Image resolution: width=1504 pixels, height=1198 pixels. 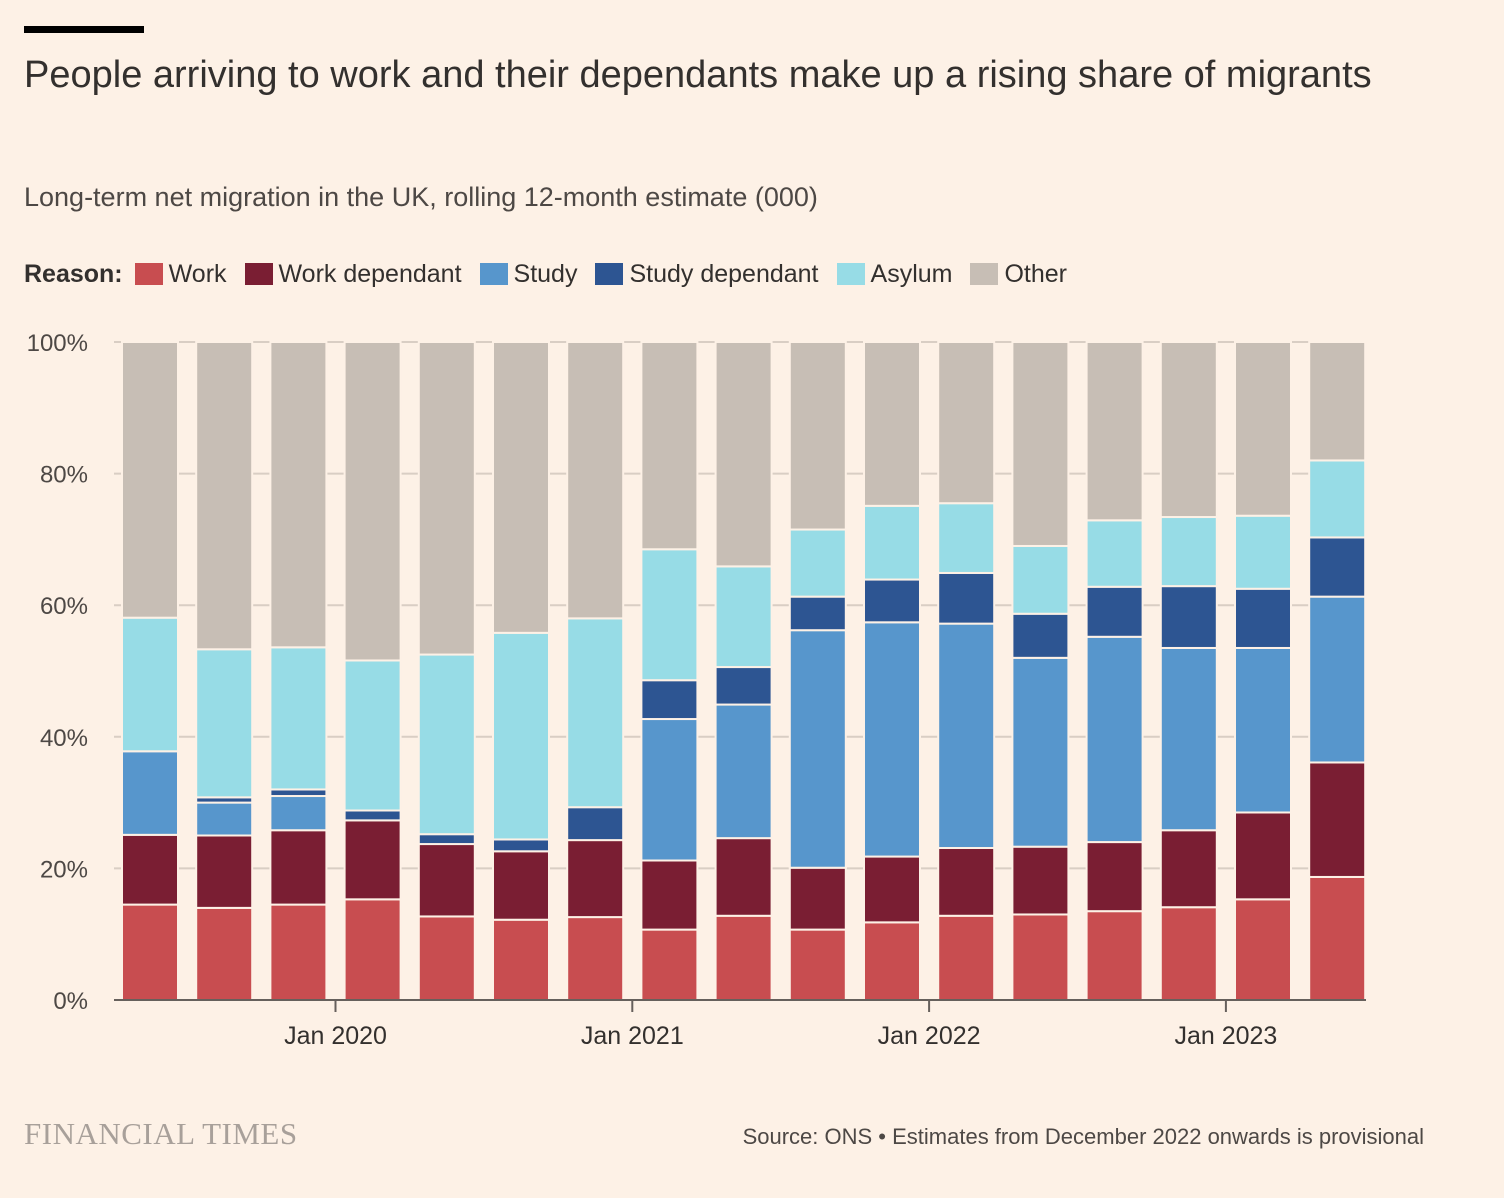 What do you see at coordinates (850, 274) in the screenshot?
I see `legend-swatch-asylum` at bounding box center [850, 274].